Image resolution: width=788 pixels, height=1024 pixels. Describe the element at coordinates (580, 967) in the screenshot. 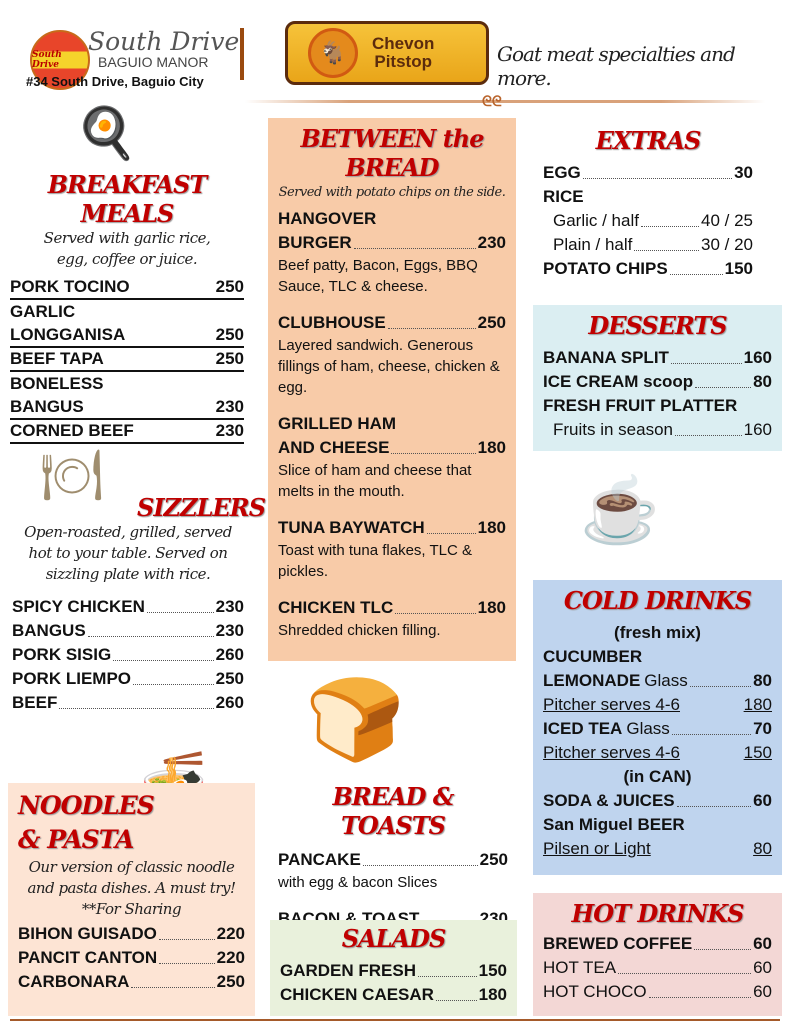

I see `item-name: HOT TEA` at that location.